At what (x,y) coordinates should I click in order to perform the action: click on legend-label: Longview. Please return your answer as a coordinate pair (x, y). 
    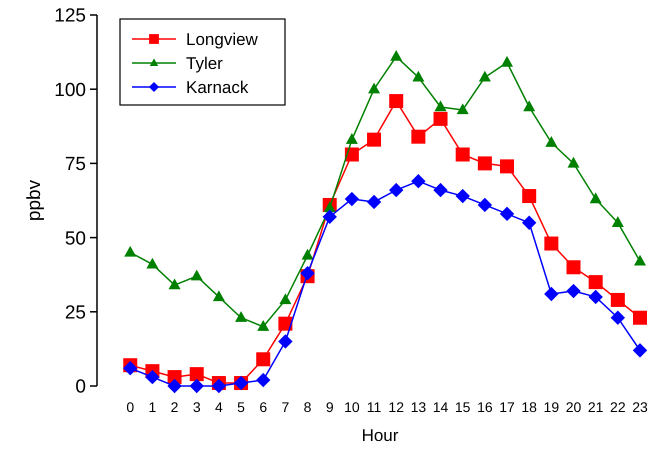
    Looking at the image, I should click on (222, 39).